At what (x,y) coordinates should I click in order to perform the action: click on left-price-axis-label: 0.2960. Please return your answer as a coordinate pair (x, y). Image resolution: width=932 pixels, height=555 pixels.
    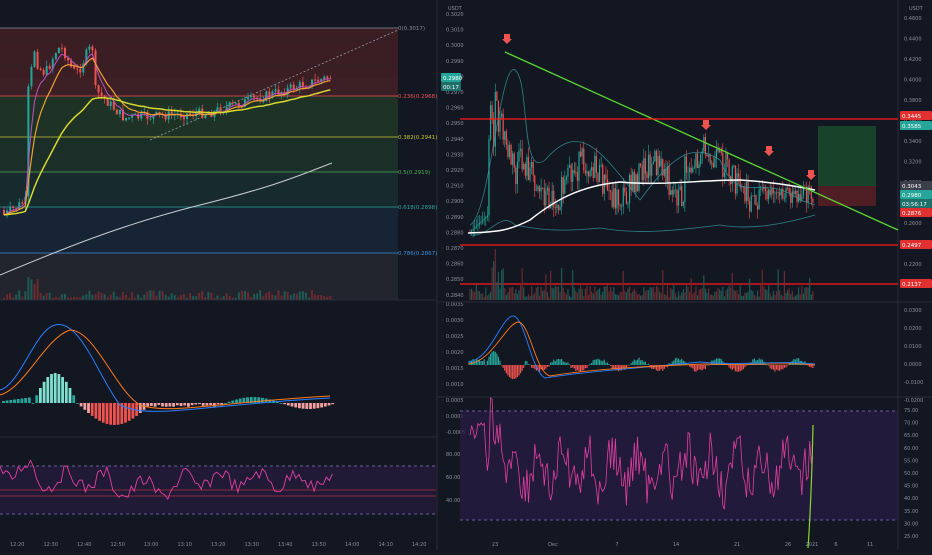
    Looking at the image, I should click on (455, 109).